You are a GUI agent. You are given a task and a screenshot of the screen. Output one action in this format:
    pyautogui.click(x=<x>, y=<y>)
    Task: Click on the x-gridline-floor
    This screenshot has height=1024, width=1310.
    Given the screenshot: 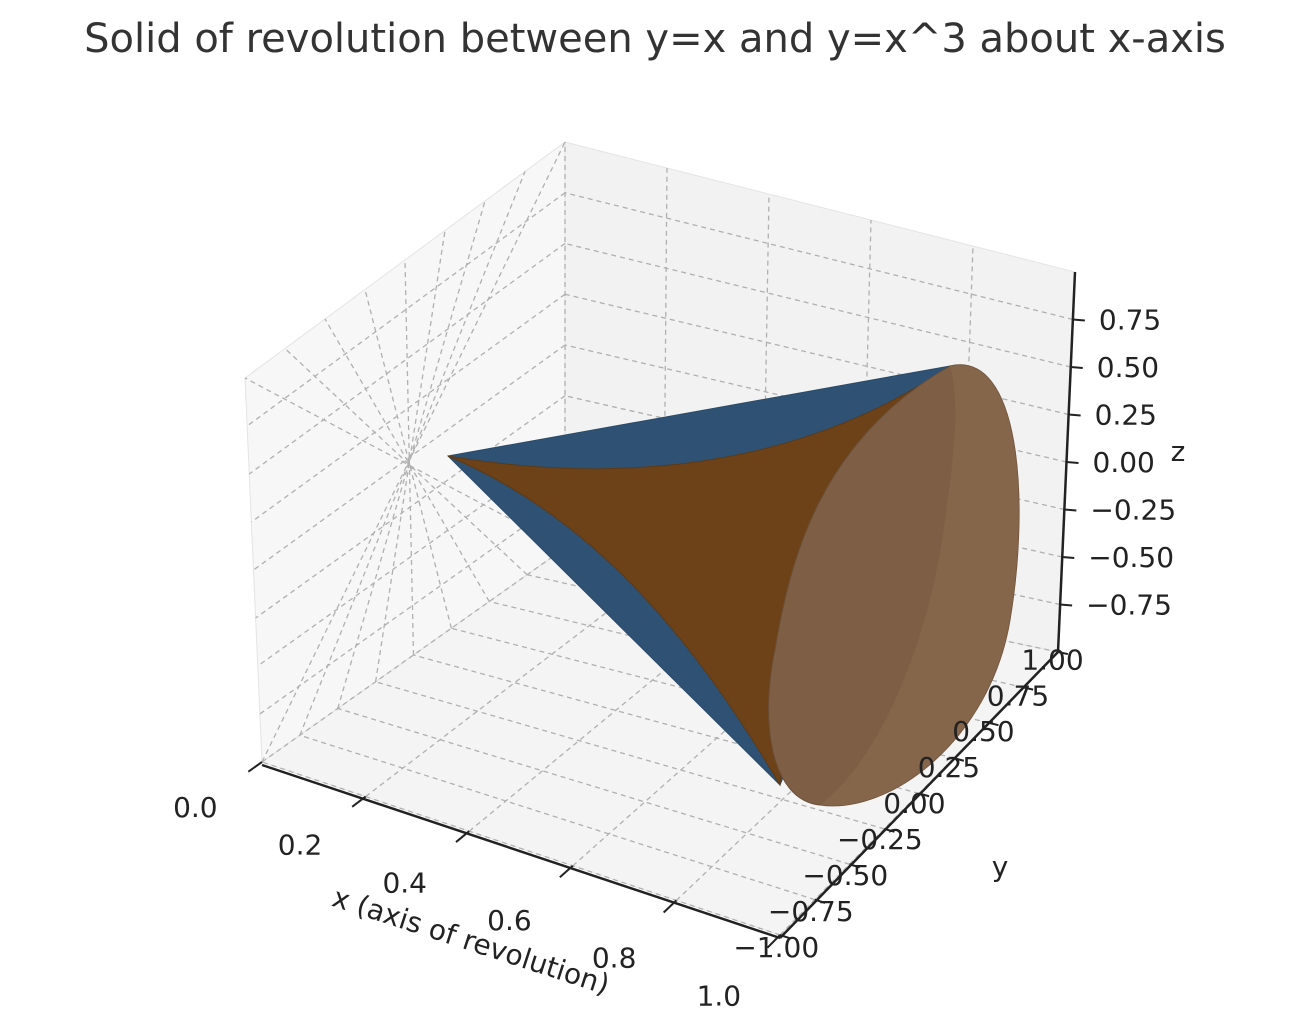 What is the action you would take?
    pyautogui.click(x=413, y=655)
    